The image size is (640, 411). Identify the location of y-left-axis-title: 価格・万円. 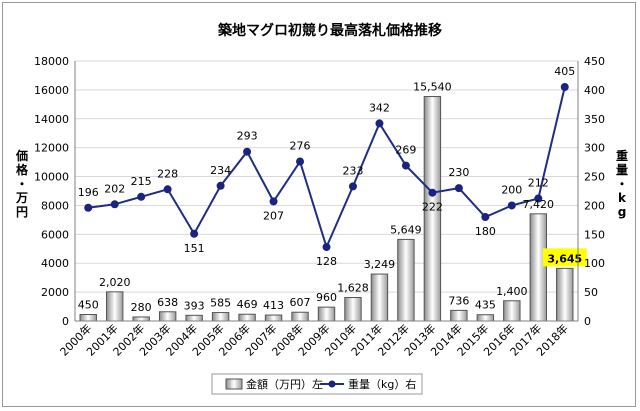
(22, 183).